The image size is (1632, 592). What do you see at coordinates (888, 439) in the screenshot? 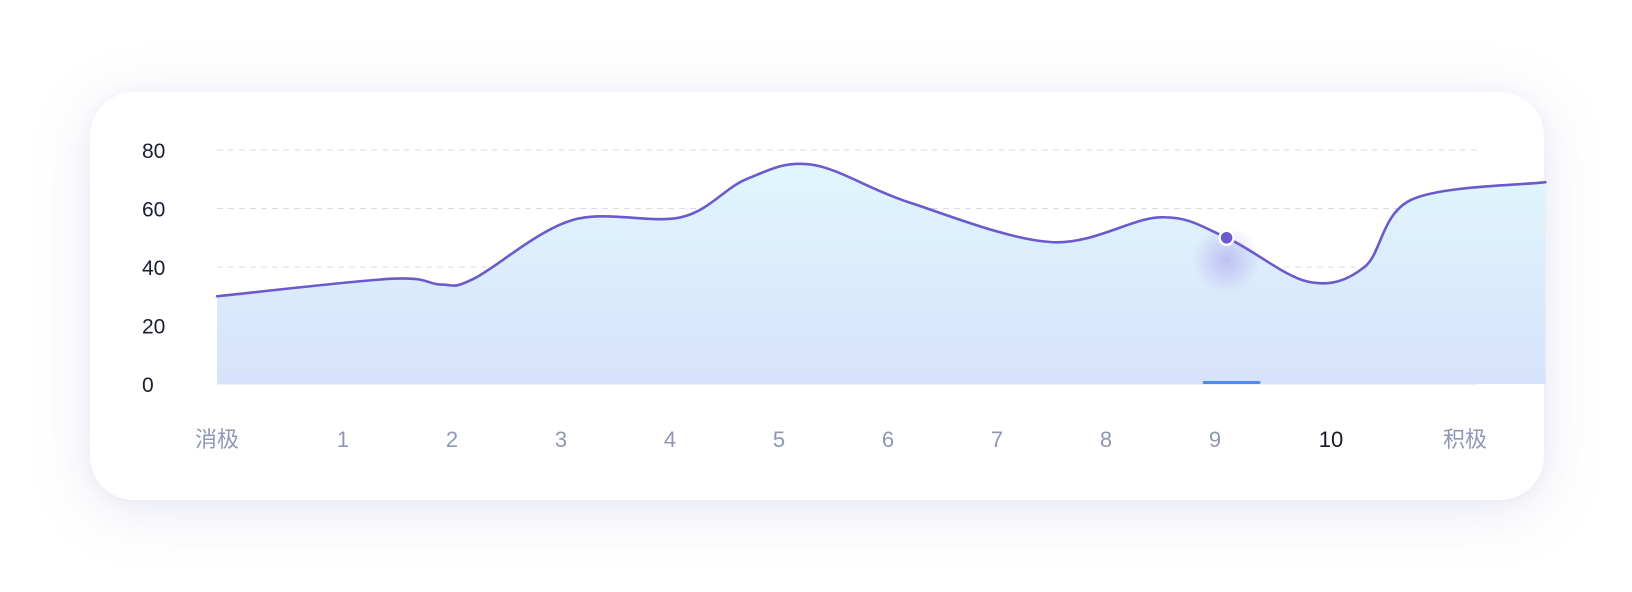
I see `x-tick-label: 6` at bounding box center [888, 439].